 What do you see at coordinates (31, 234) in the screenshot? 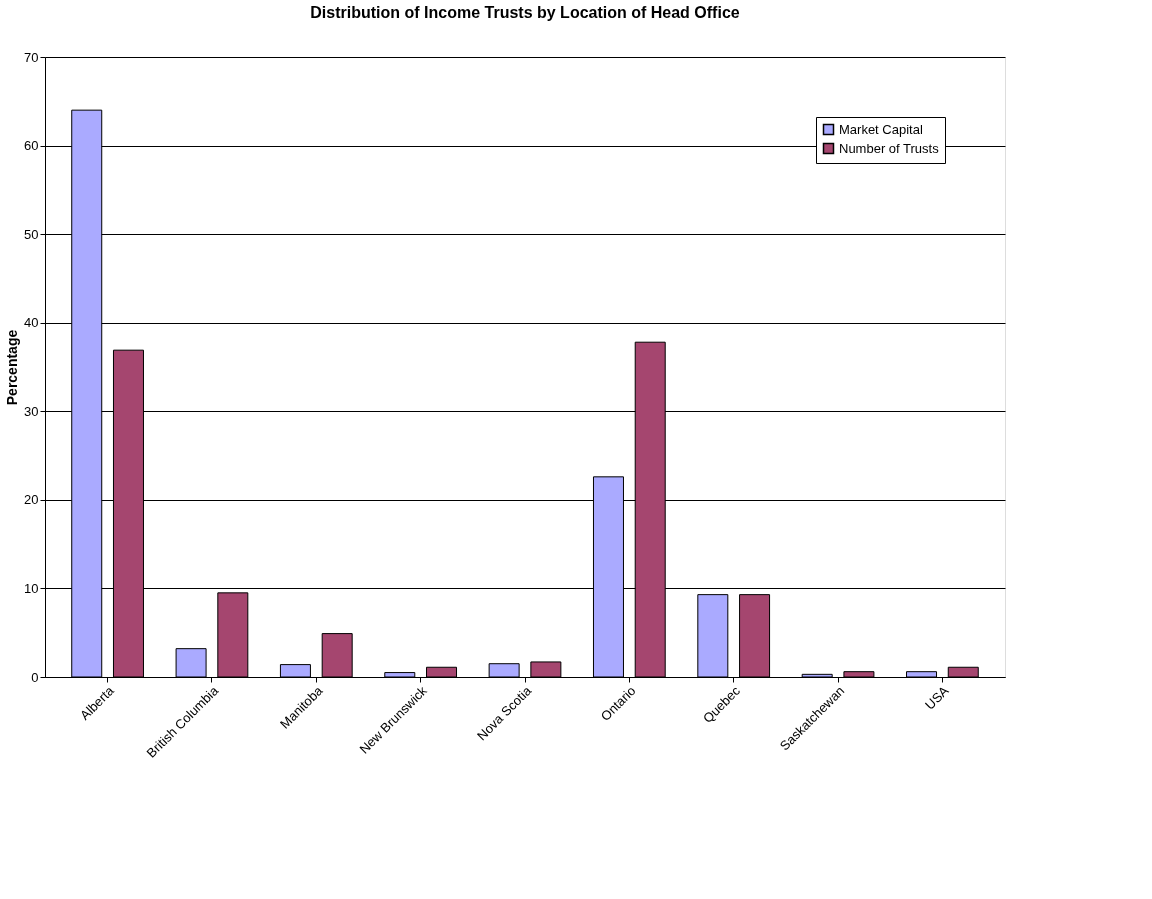
I see `y-tick-label: 50` at bounding box center [31, 234].